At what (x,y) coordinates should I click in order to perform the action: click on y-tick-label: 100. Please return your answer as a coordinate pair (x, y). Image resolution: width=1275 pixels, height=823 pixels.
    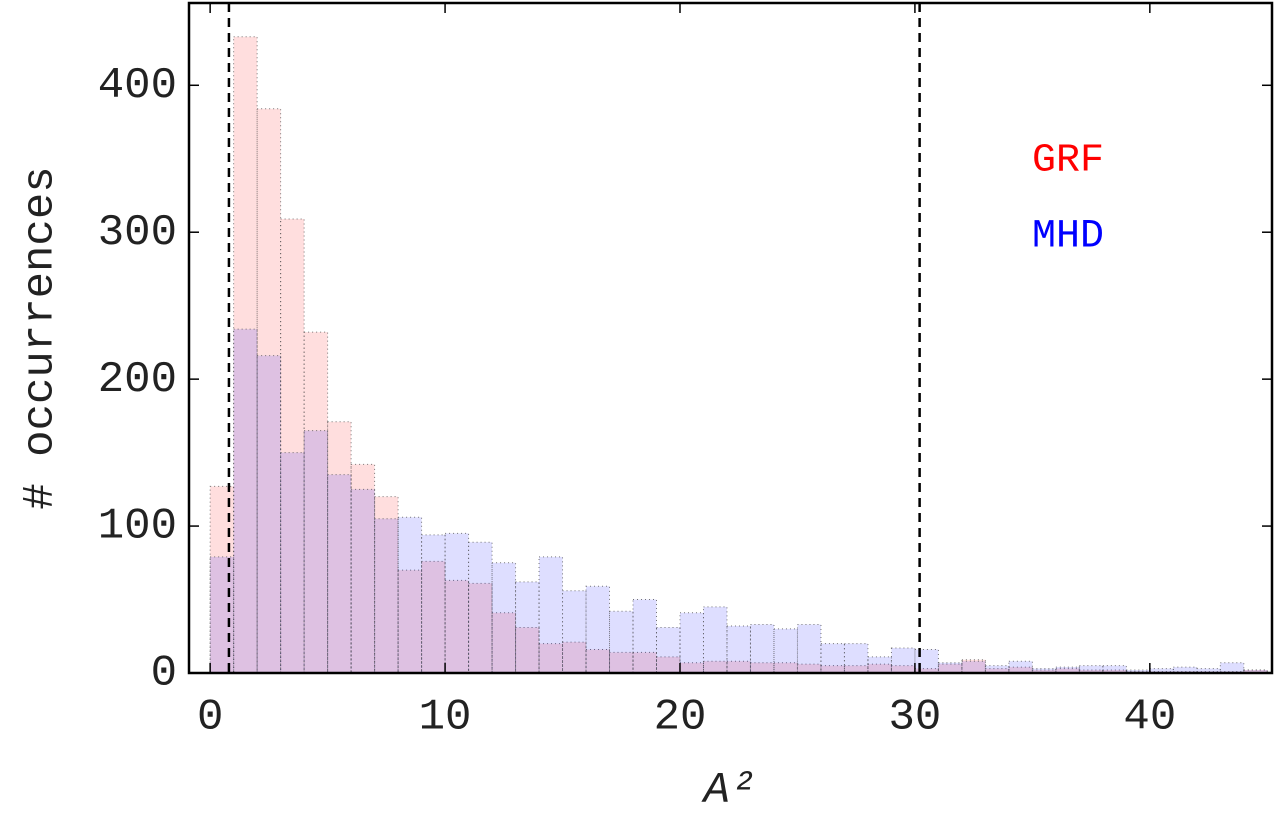
    Looking at the image, I should click on (137, 527).